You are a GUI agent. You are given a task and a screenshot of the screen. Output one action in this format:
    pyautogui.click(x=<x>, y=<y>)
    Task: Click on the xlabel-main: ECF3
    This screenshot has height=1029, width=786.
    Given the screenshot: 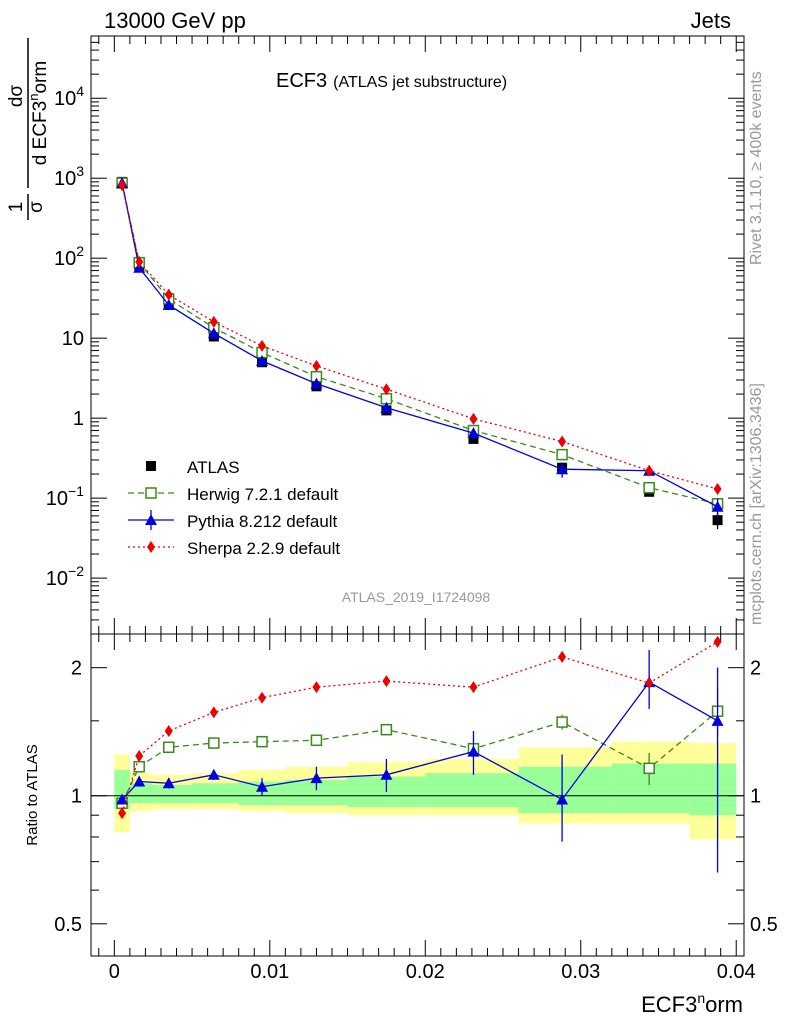 What is the action you would take?
    pyautogui.click(x=669, y=1004)
    